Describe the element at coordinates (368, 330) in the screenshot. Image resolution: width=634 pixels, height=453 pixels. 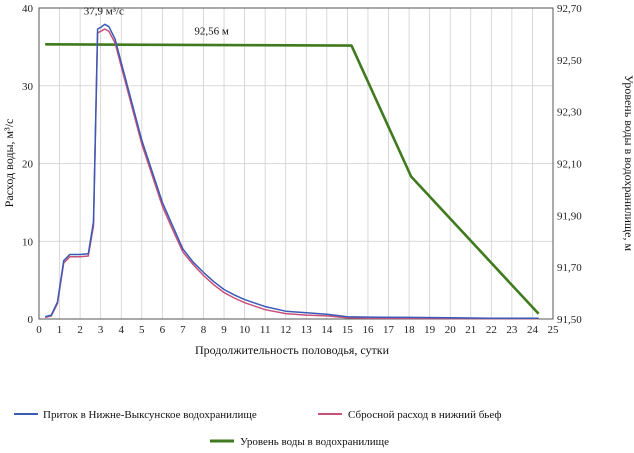
I see `x-tick-label: 16` at that location.